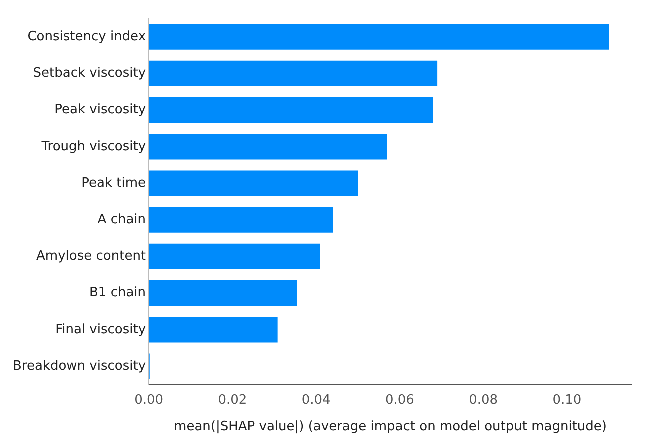 This screenshot has height=447, width=648. What do you see at coordinates (122, 220) in the screenshot?
I see `y-tick-label: A chain` at bounding box center [122, 220].